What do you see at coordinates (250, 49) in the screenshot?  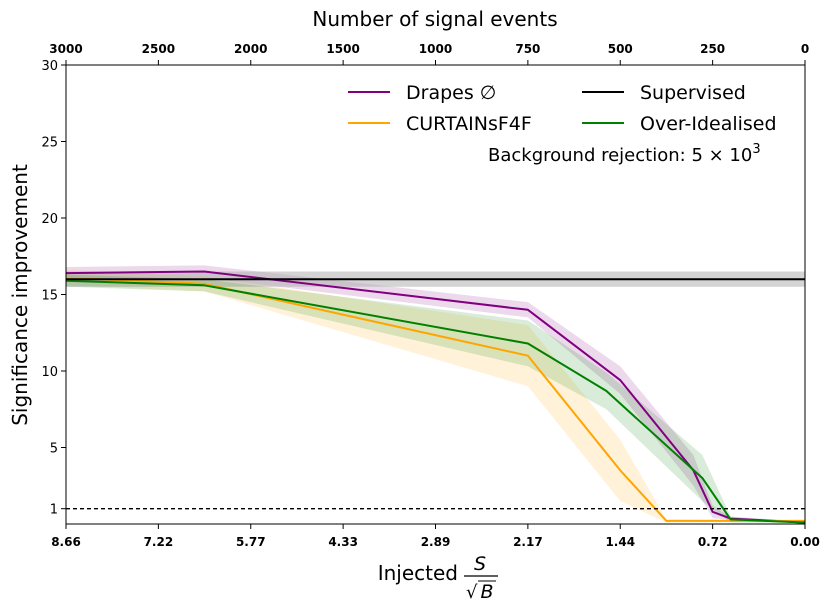 I see `x2-tick-label: 2000` at bounding box center [250, 49].